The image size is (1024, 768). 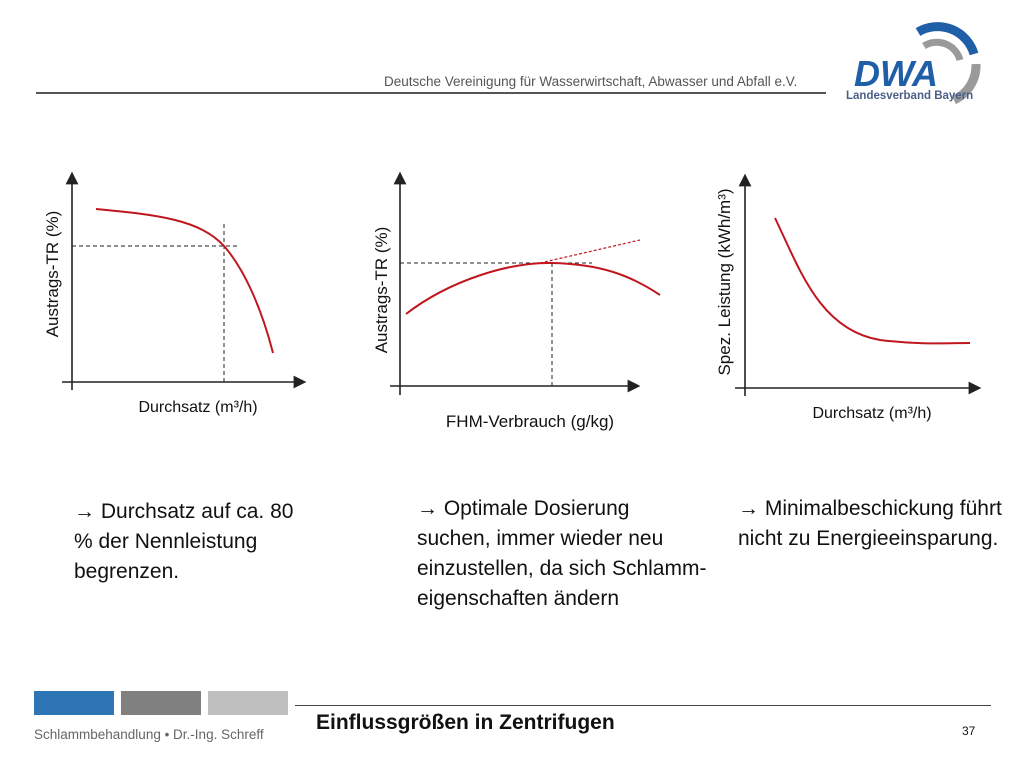 What do you see at coordinates (871, 413) in the screenshot?
I see `x-label-3: Durchsatz (m³/h)` at bounding box center [871, 413].